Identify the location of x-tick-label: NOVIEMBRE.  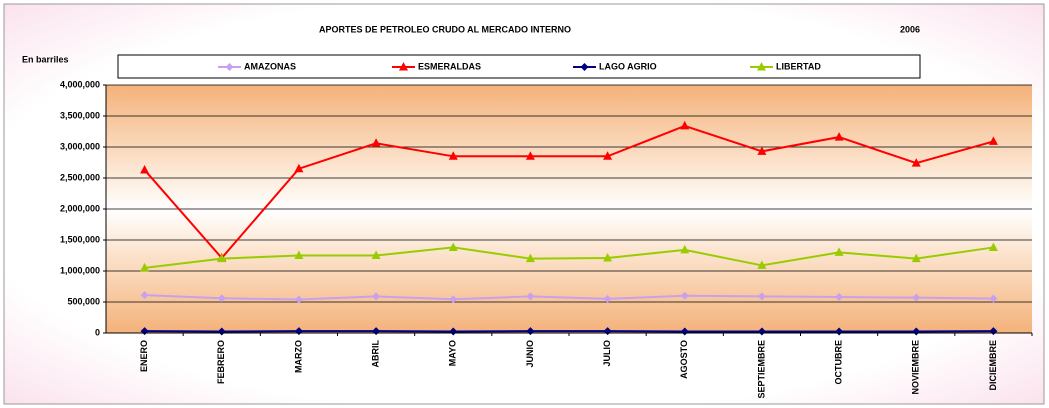
(916, 367).